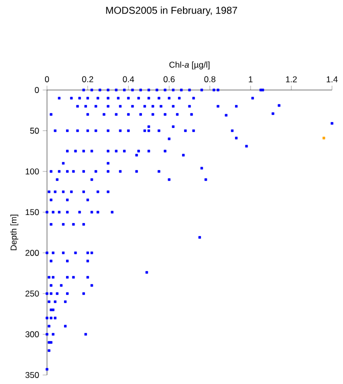 The width and height of the screenshot is (343, 384). I want to click on x-tick-label: 0.2, so click(88, 79).